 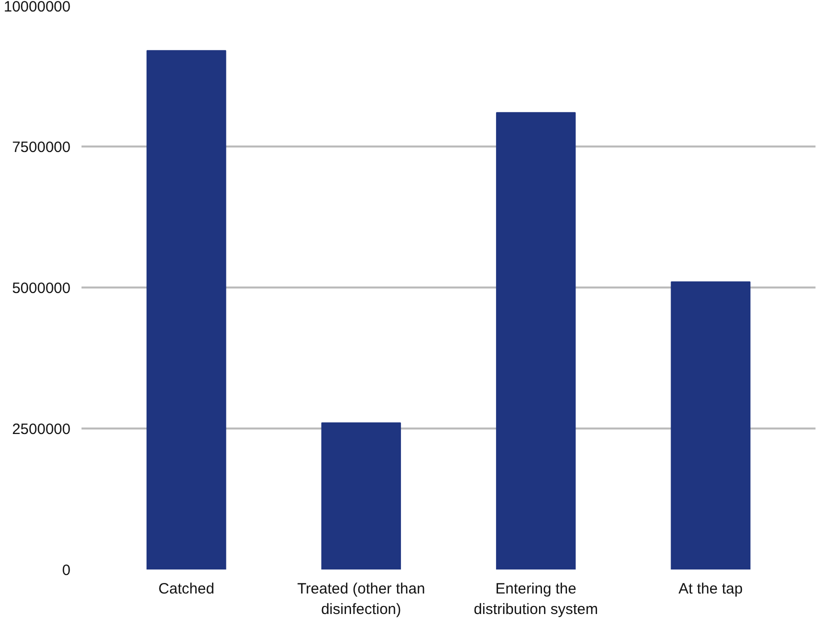 I want to click on y-tick-label: 7500000, so click(x=41, y=147).